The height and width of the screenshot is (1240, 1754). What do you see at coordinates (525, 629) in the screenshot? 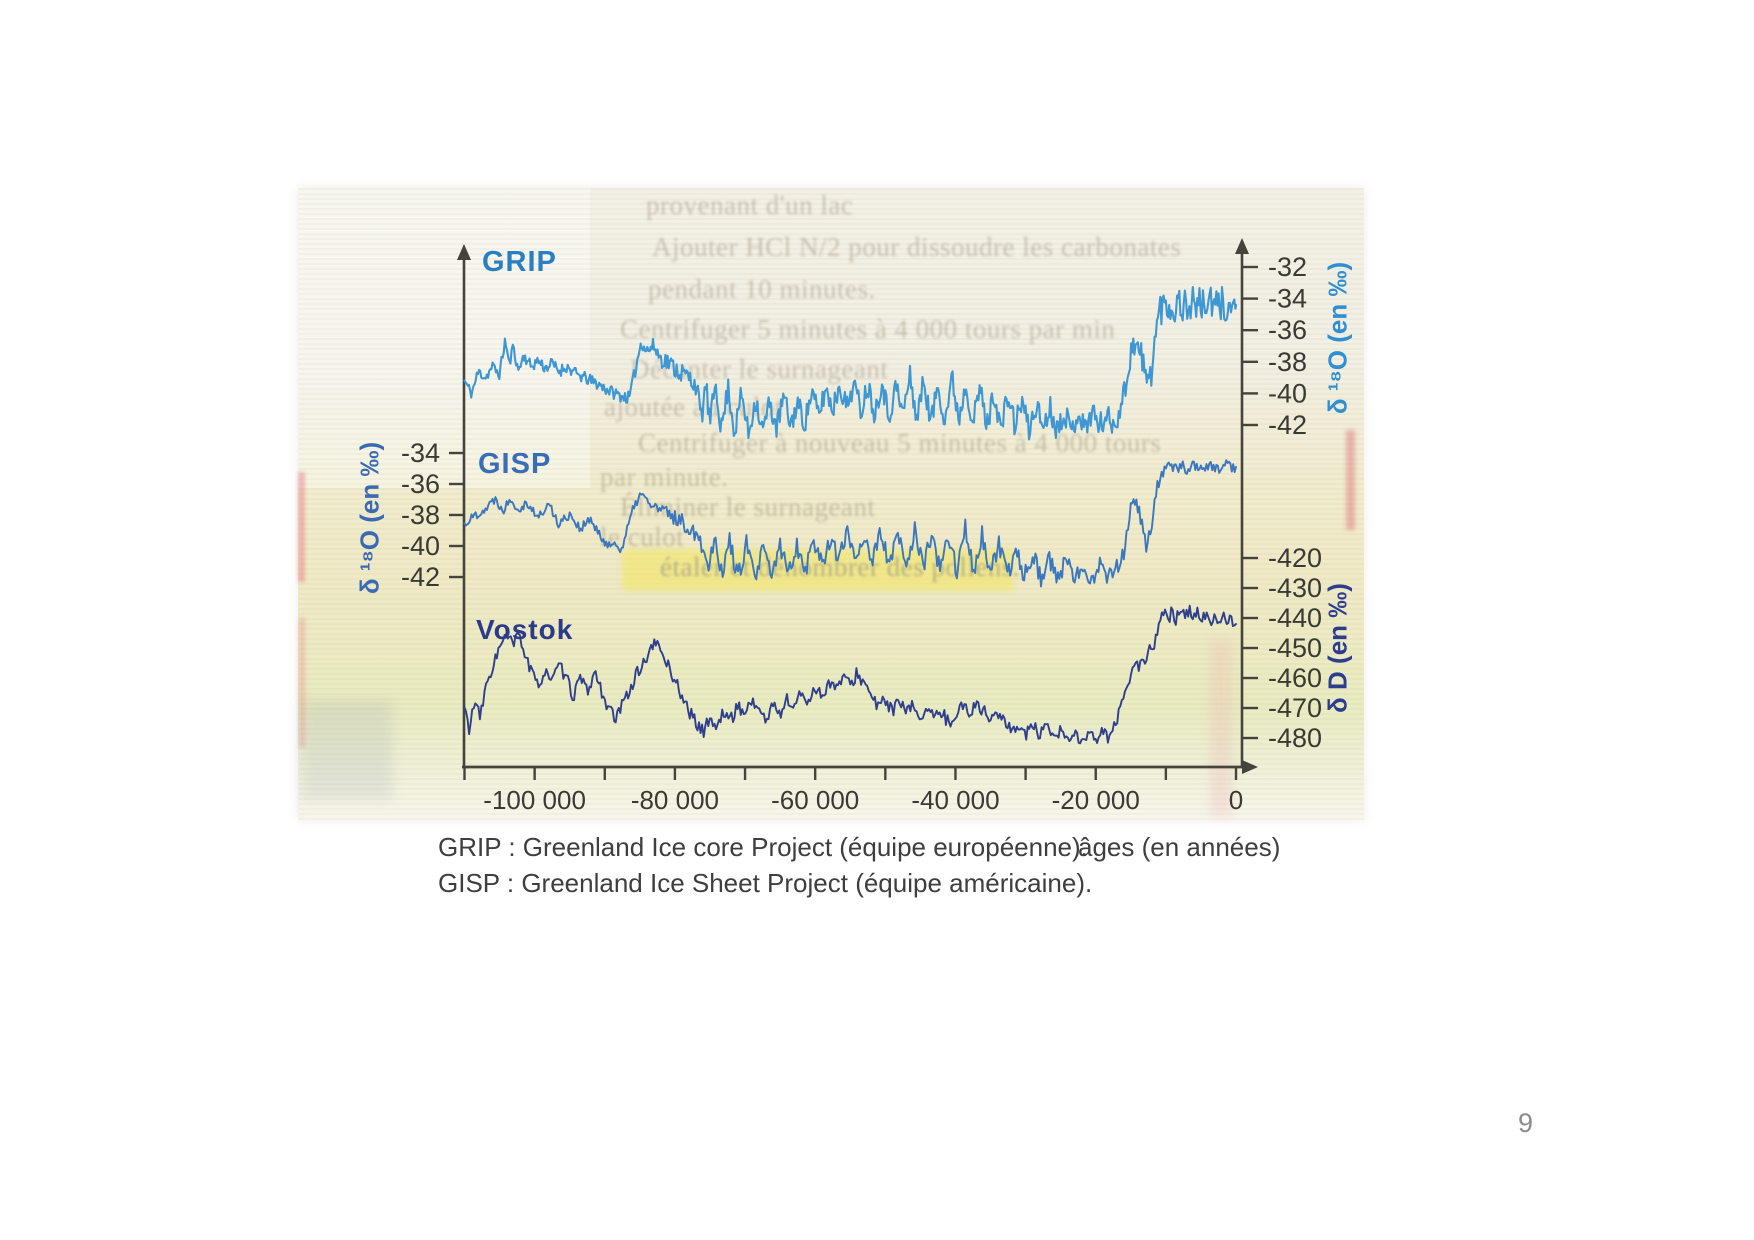
I see `vostok-series-label: Vostok` at bounding box center [525, 629].